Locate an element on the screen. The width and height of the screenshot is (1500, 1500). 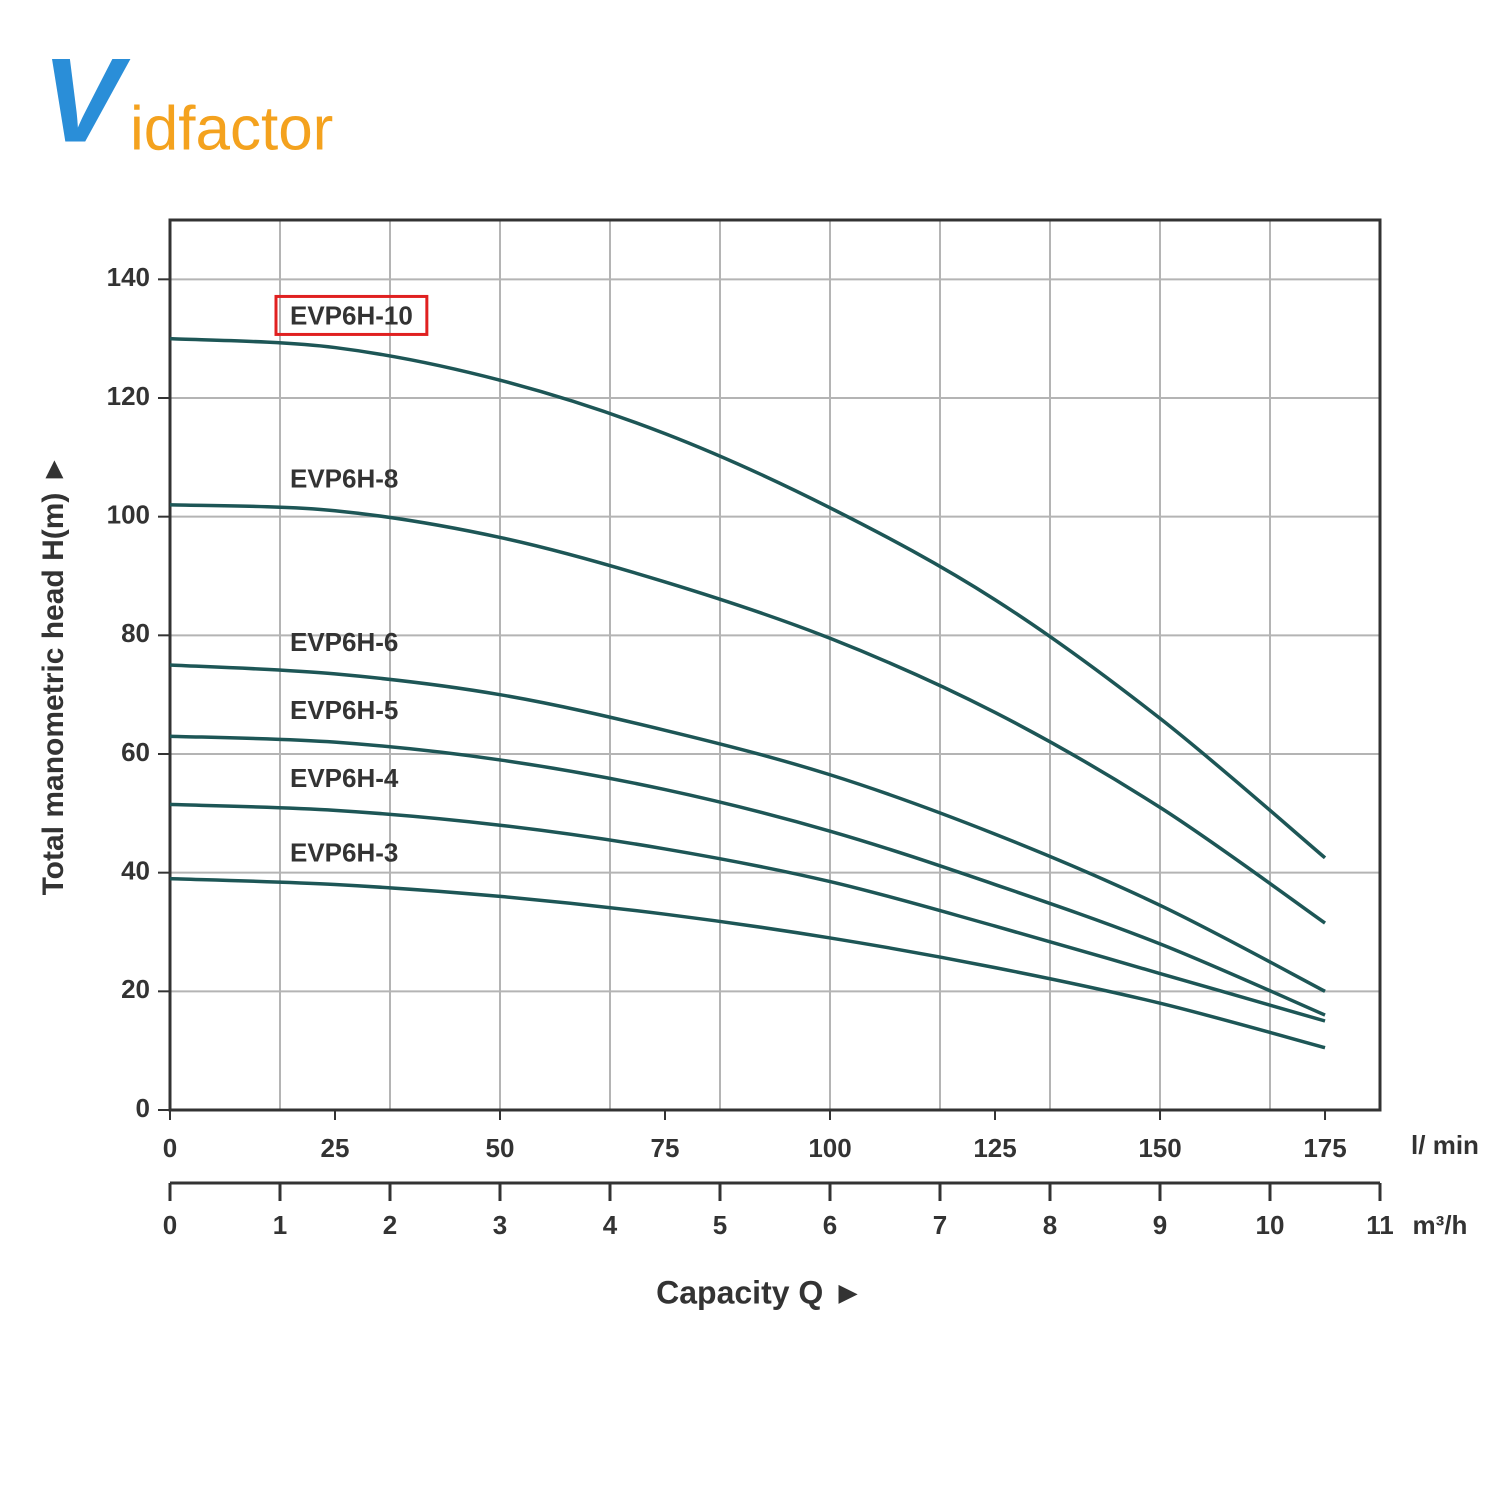
logo-v: V is located at coordinates (86, 101).